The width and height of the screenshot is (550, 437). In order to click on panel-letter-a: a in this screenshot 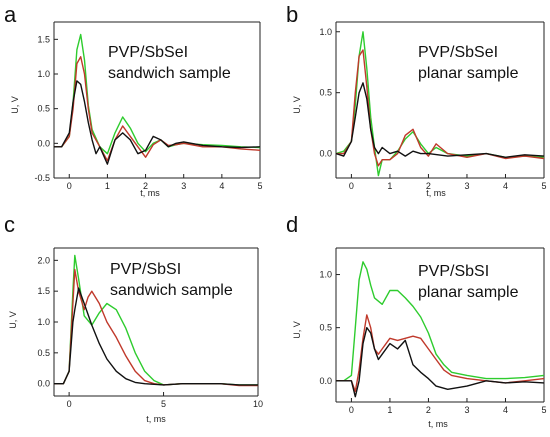, I will do `click(10, 14)`.